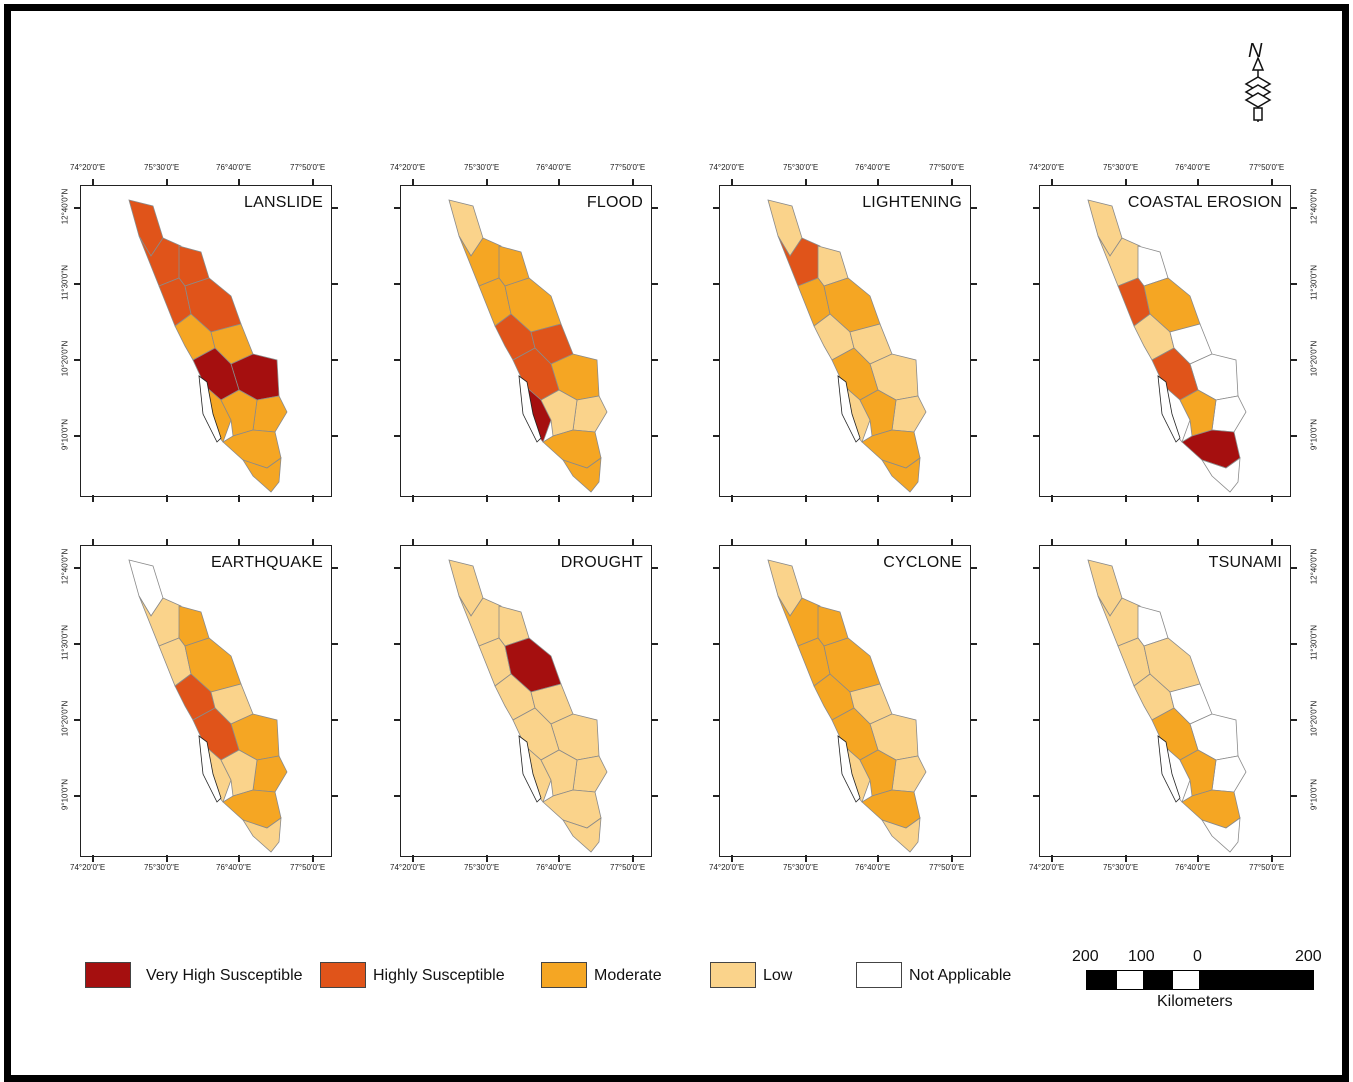 Image resolution: width=1353 pixels, height=1082 pixels. What do you see at coordinates (267, 562) in the screenshot?
I see `panel-title: EARTHQUAKE` at bounding box center [267, 562].